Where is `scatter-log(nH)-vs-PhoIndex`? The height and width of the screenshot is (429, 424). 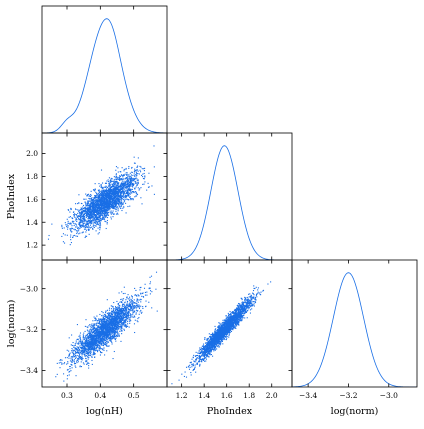
scatter-log(nH)-vs-PhoIndex is located at coordinates (119, 195).